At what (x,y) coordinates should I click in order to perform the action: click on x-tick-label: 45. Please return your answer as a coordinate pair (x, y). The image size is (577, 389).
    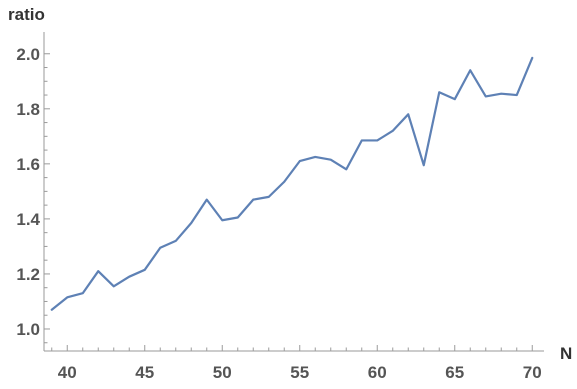
    Looking at the image, I should click on (144, 372).